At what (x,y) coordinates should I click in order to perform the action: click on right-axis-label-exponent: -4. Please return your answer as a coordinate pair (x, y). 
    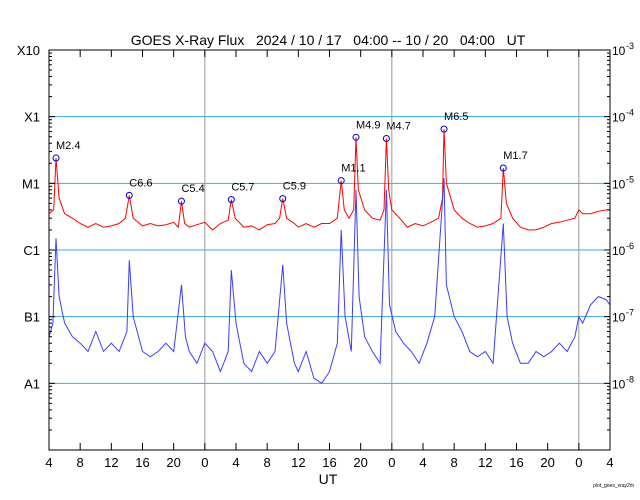
    Looking at the image, I should click on (630, 113).